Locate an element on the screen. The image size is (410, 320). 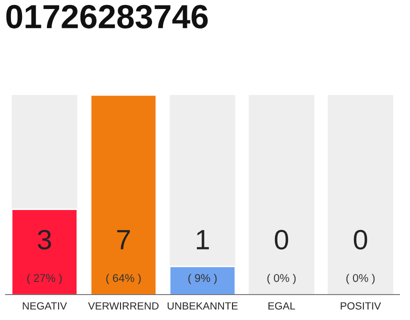
x-tick-label: UNBEKANNTE is located at coordinates (203, 306).